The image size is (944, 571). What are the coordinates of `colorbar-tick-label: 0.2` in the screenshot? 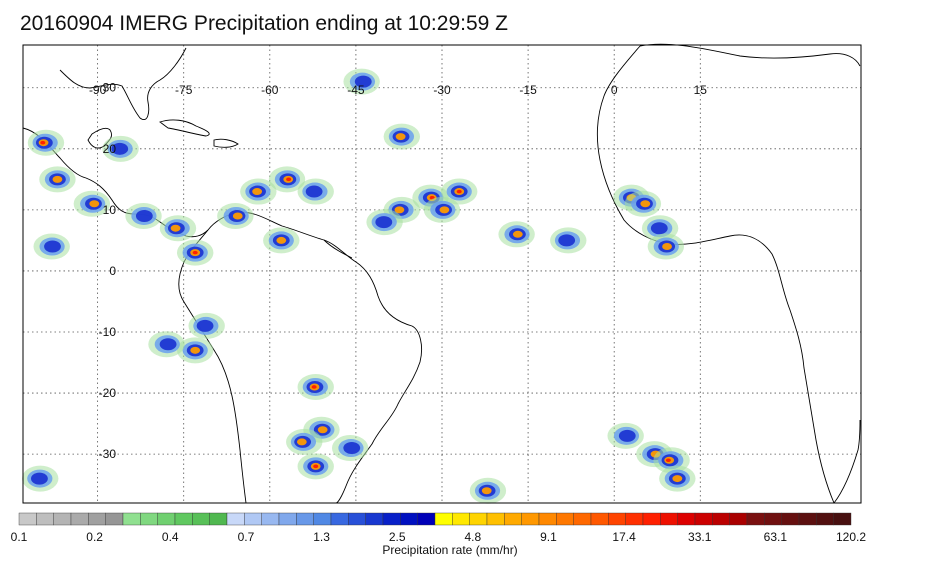 It's located at (94, 537).